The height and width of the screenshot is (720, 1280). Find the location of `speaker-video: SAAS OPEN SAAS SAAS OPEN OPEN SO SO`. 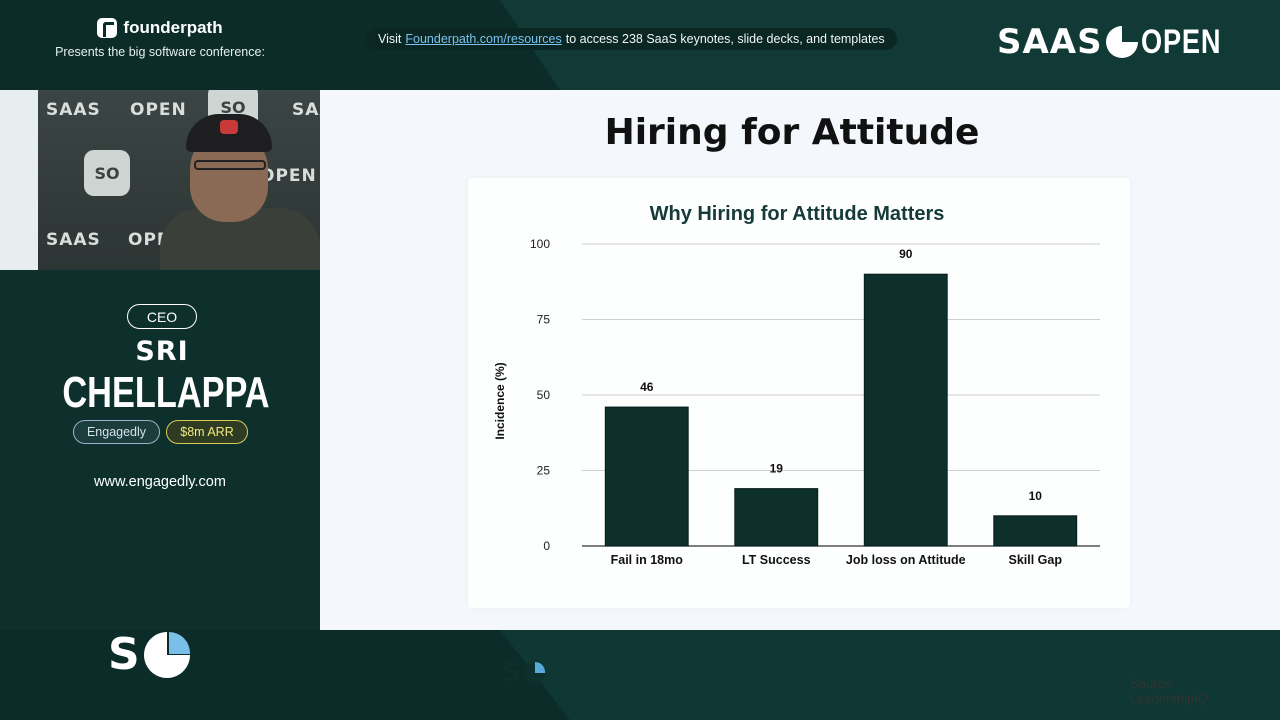

speaker-video: SAAS OPEN SAAS SAAS OPEN OPEN SO SO is located at coordinates (160, 180).